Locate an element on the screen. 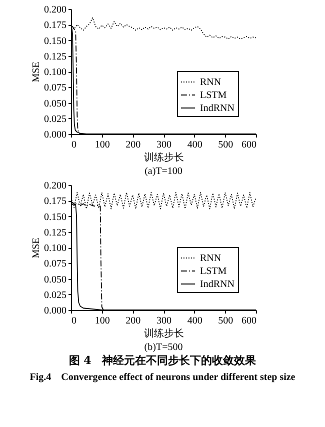  caption: 图 4 神经元在不同步长下的收敛效果 is located at coordinates (163, 360).